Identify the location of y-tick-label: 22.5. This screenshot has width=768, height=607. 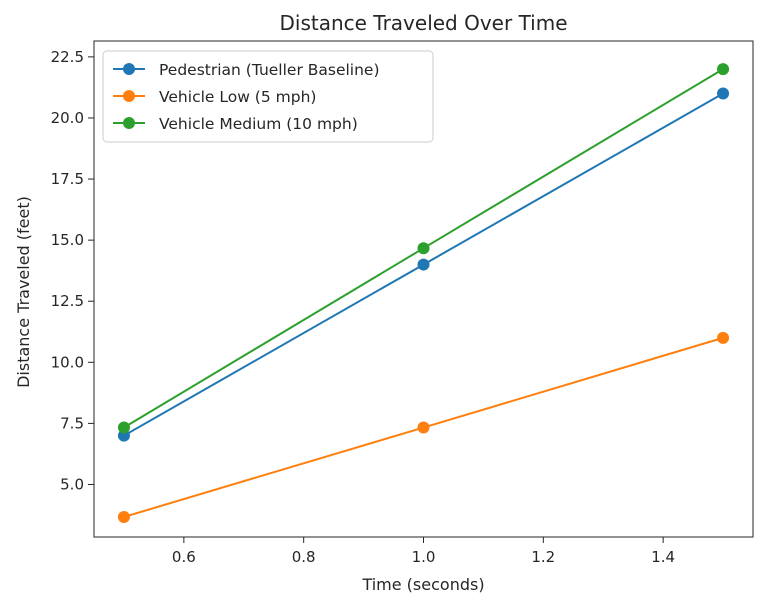
(67, 57).